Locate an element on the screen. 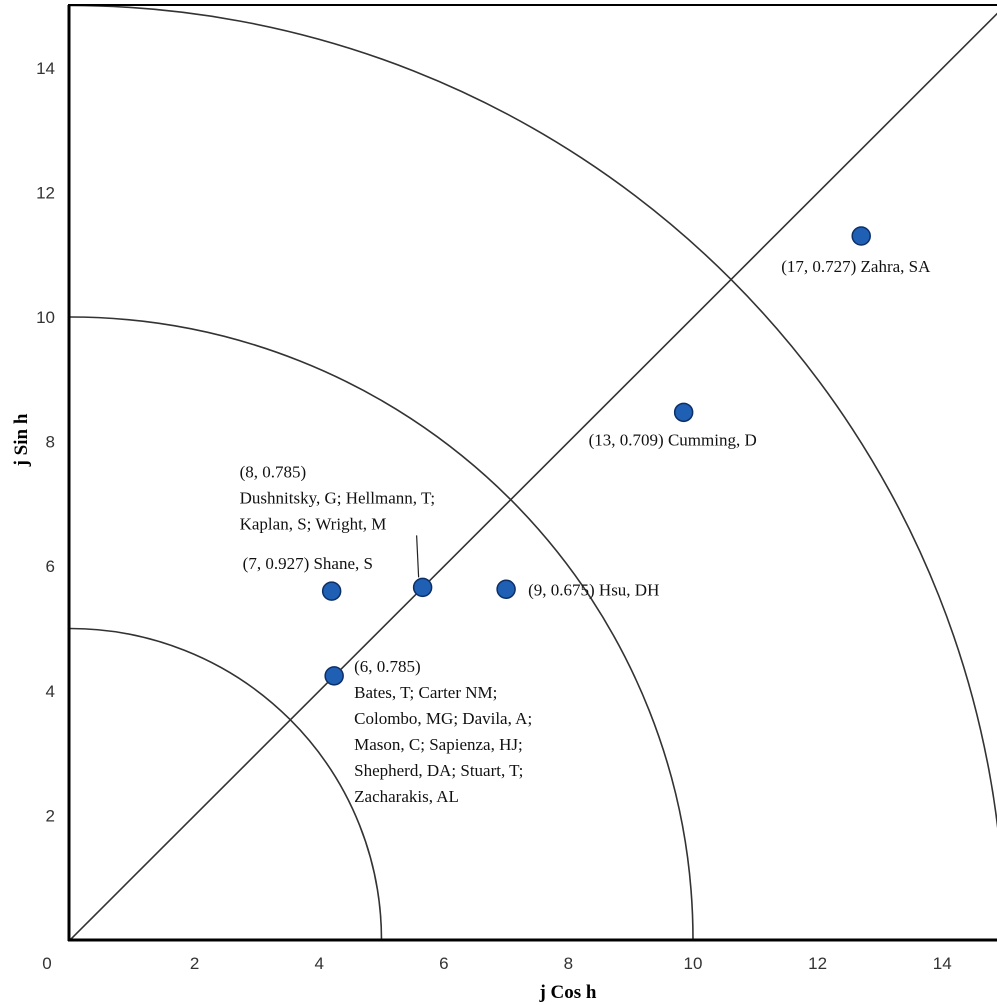  x-tick-labels: 0 2 4 6 8 10 12 14 is located at coordinates (496, 963).